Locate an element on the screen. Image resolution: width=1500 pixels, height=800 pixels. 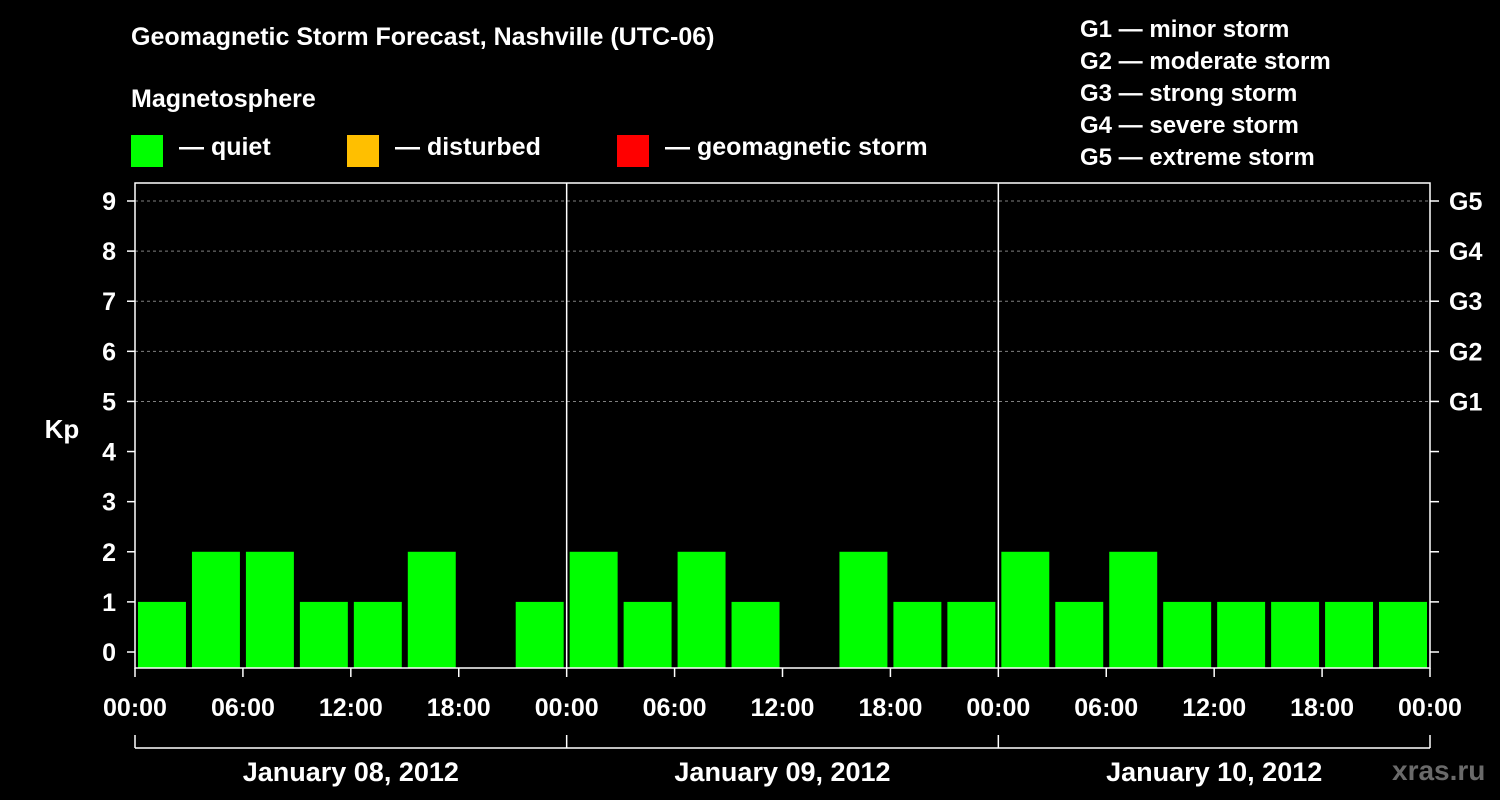
legend-item-disturbed: — disturbed is located at coordinates (444, 149).